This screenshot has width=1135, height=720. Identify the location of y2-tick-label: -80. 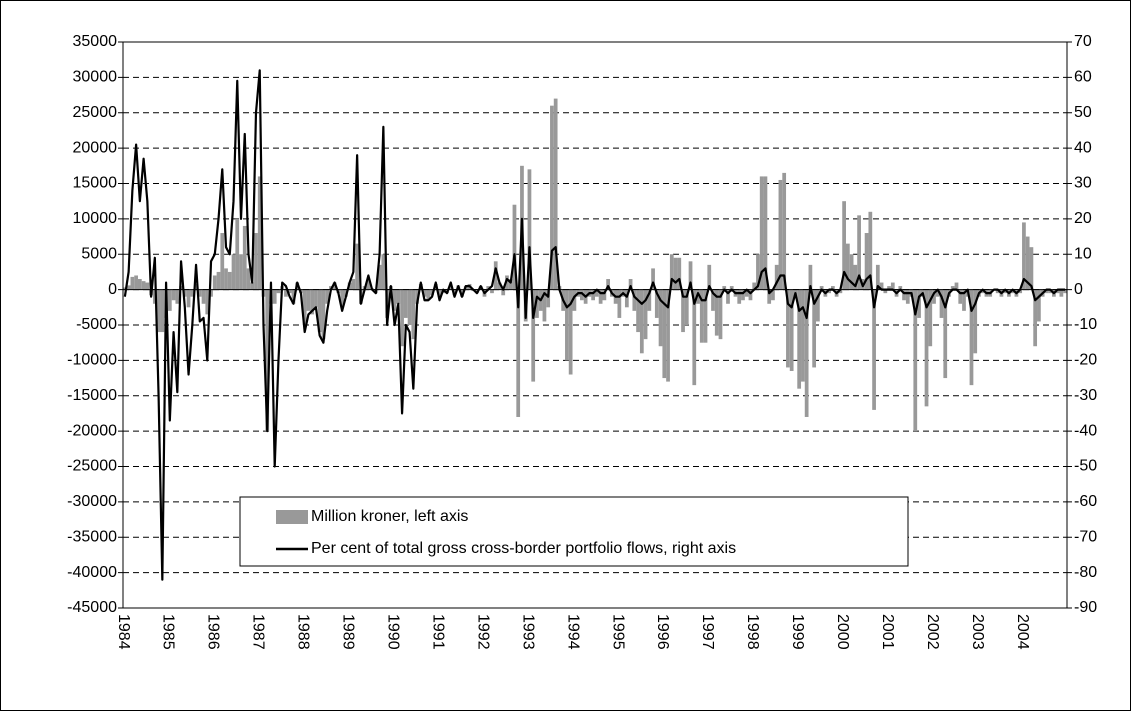
(1085, 572).